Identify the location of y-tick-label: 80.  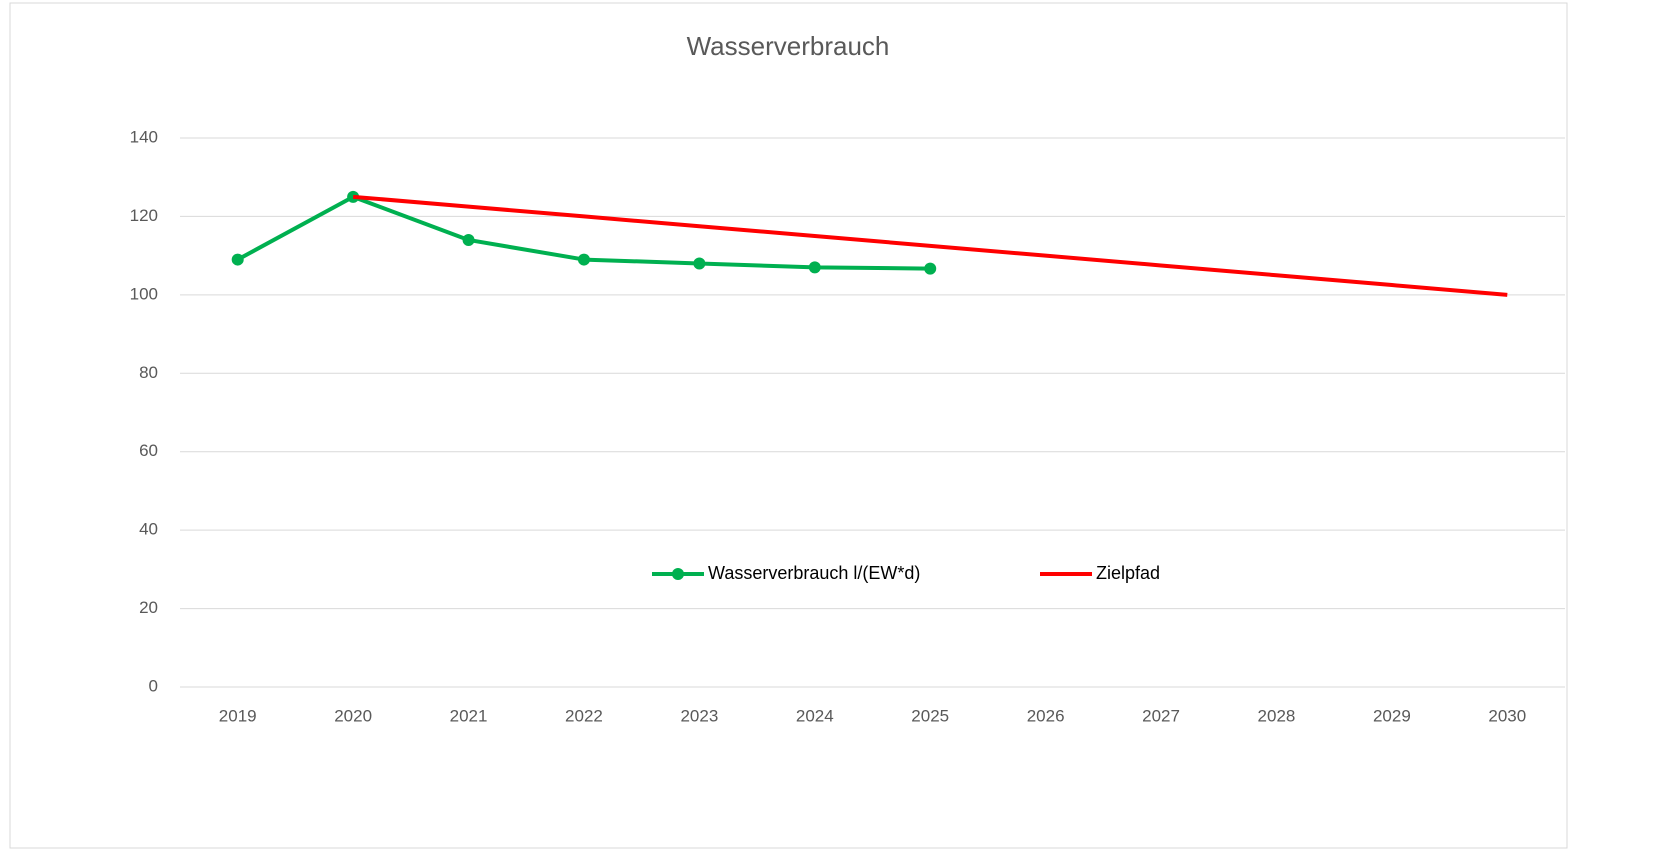
(148, 372).